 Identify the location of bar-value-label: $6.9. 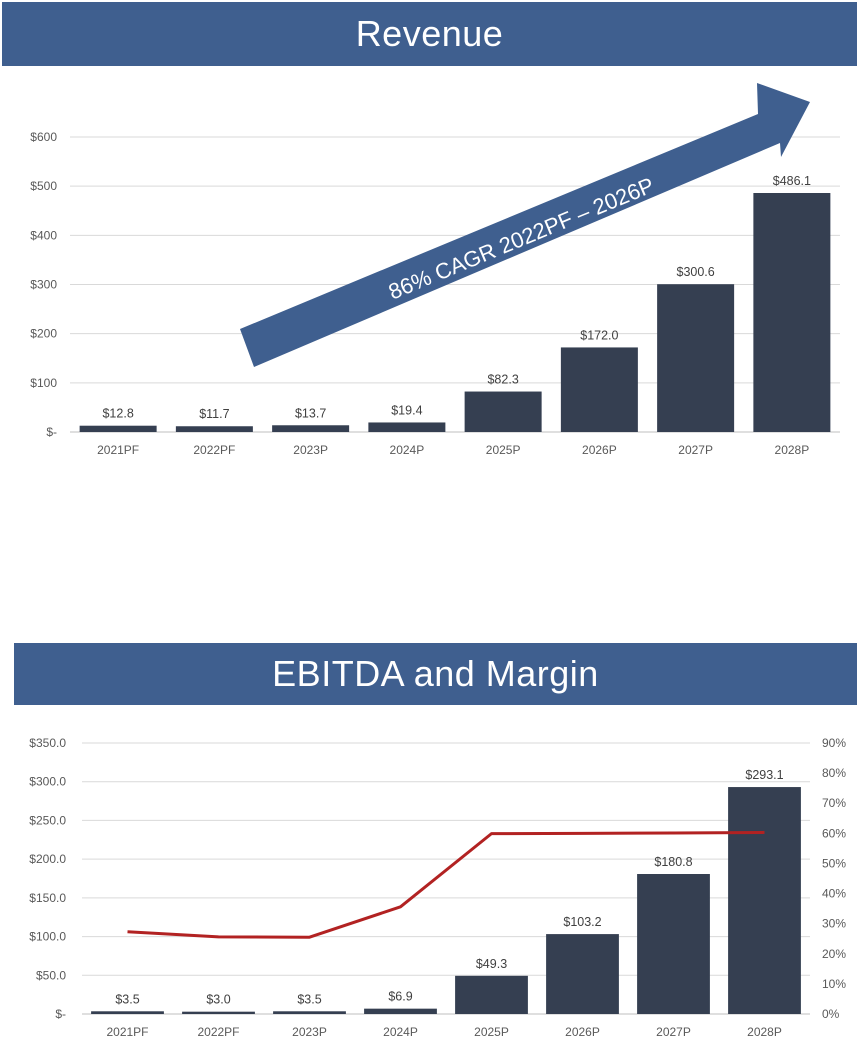
(400, 997).